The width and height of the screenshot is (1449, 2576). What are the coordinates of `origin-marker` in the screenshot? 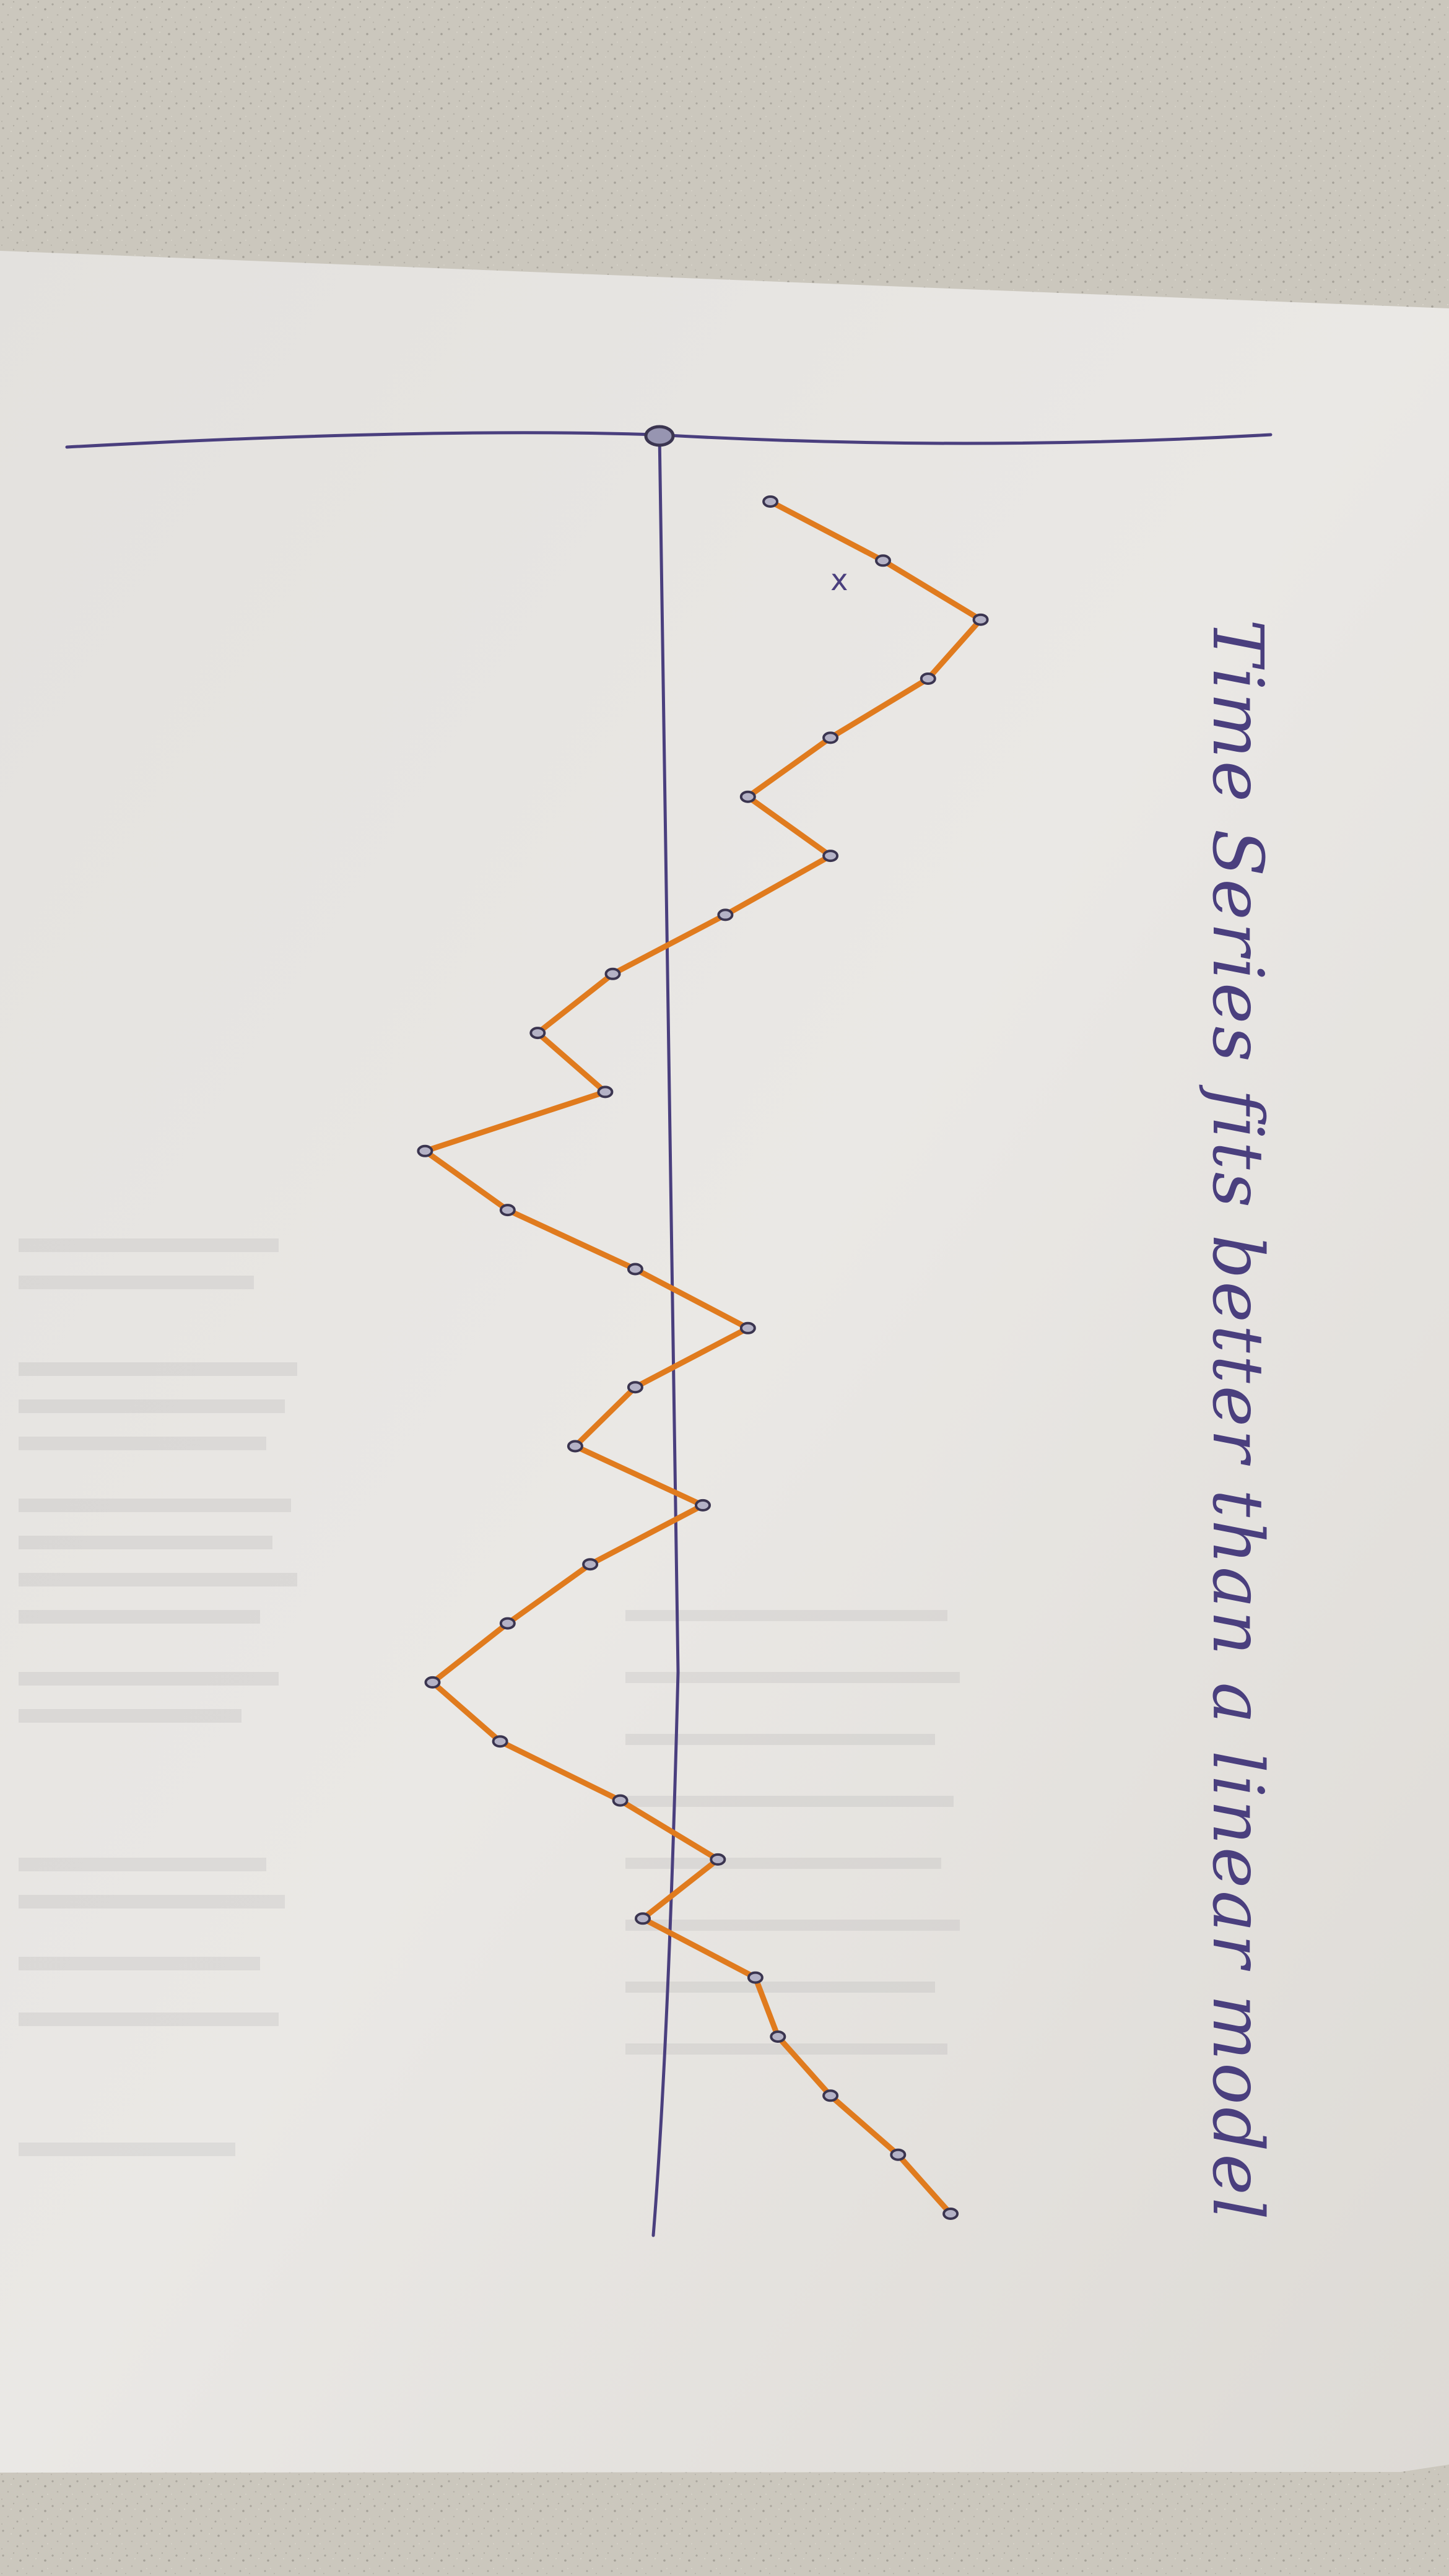 It's located at (659, 436).